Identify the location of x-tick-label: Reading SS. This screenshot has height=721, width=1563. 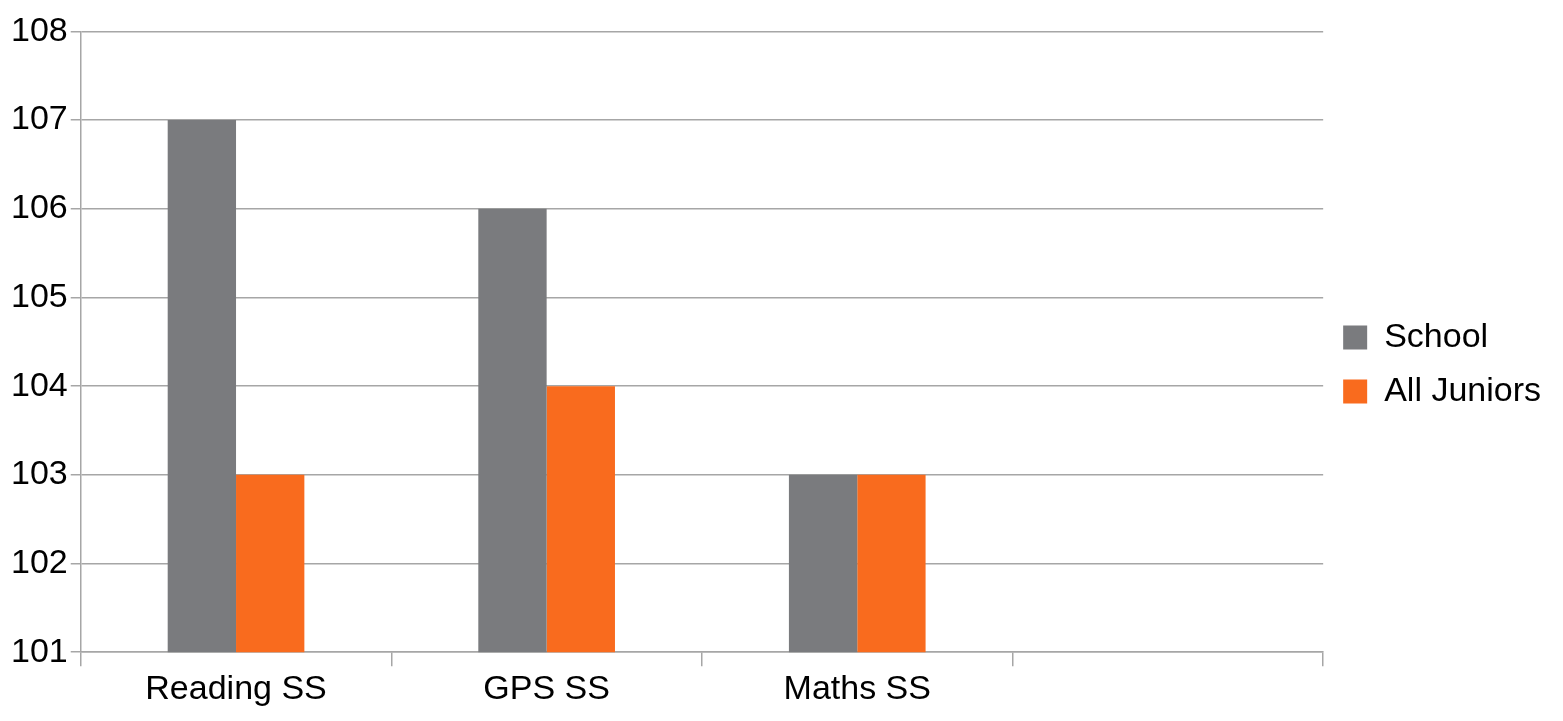
(236, 686).